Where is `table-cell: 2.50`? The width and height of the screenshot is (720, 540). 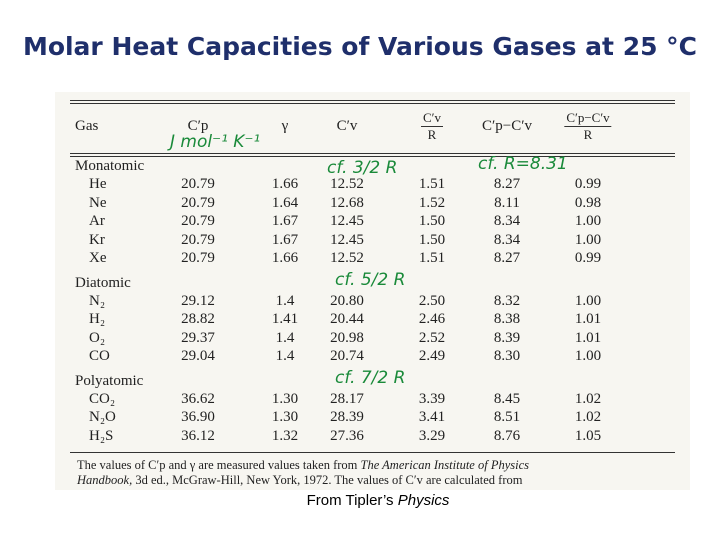 table-cell: 2.50 is located at coordinates (432, 300).